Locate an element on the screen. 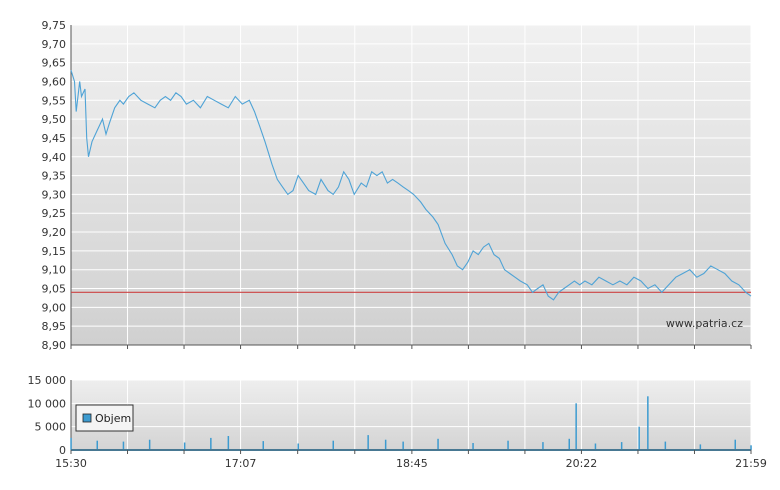 Image resolution: width=780 pixels, height=490 pixels. volume-y-tick-label: 15 000 is located at coordinates (47, 380).